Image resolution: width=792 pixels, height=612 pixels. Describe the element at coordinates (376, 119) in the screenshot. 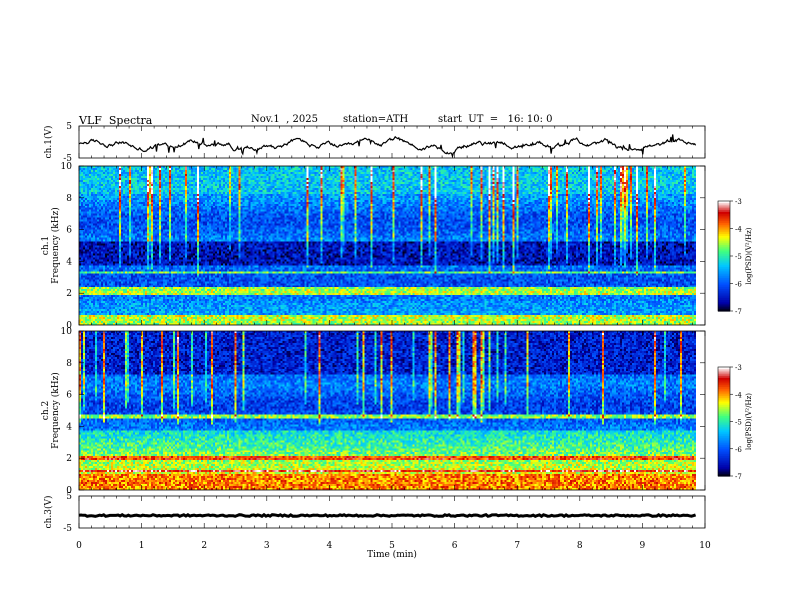

I see `station-label: station=ATH` at that location.